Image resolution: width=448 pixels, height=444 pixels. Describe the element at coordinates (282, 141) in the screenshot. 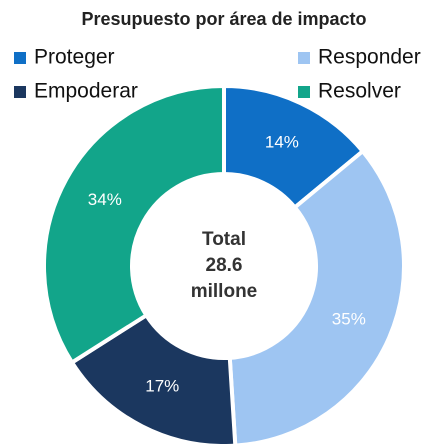

I see `value-label: 14%` at that location.